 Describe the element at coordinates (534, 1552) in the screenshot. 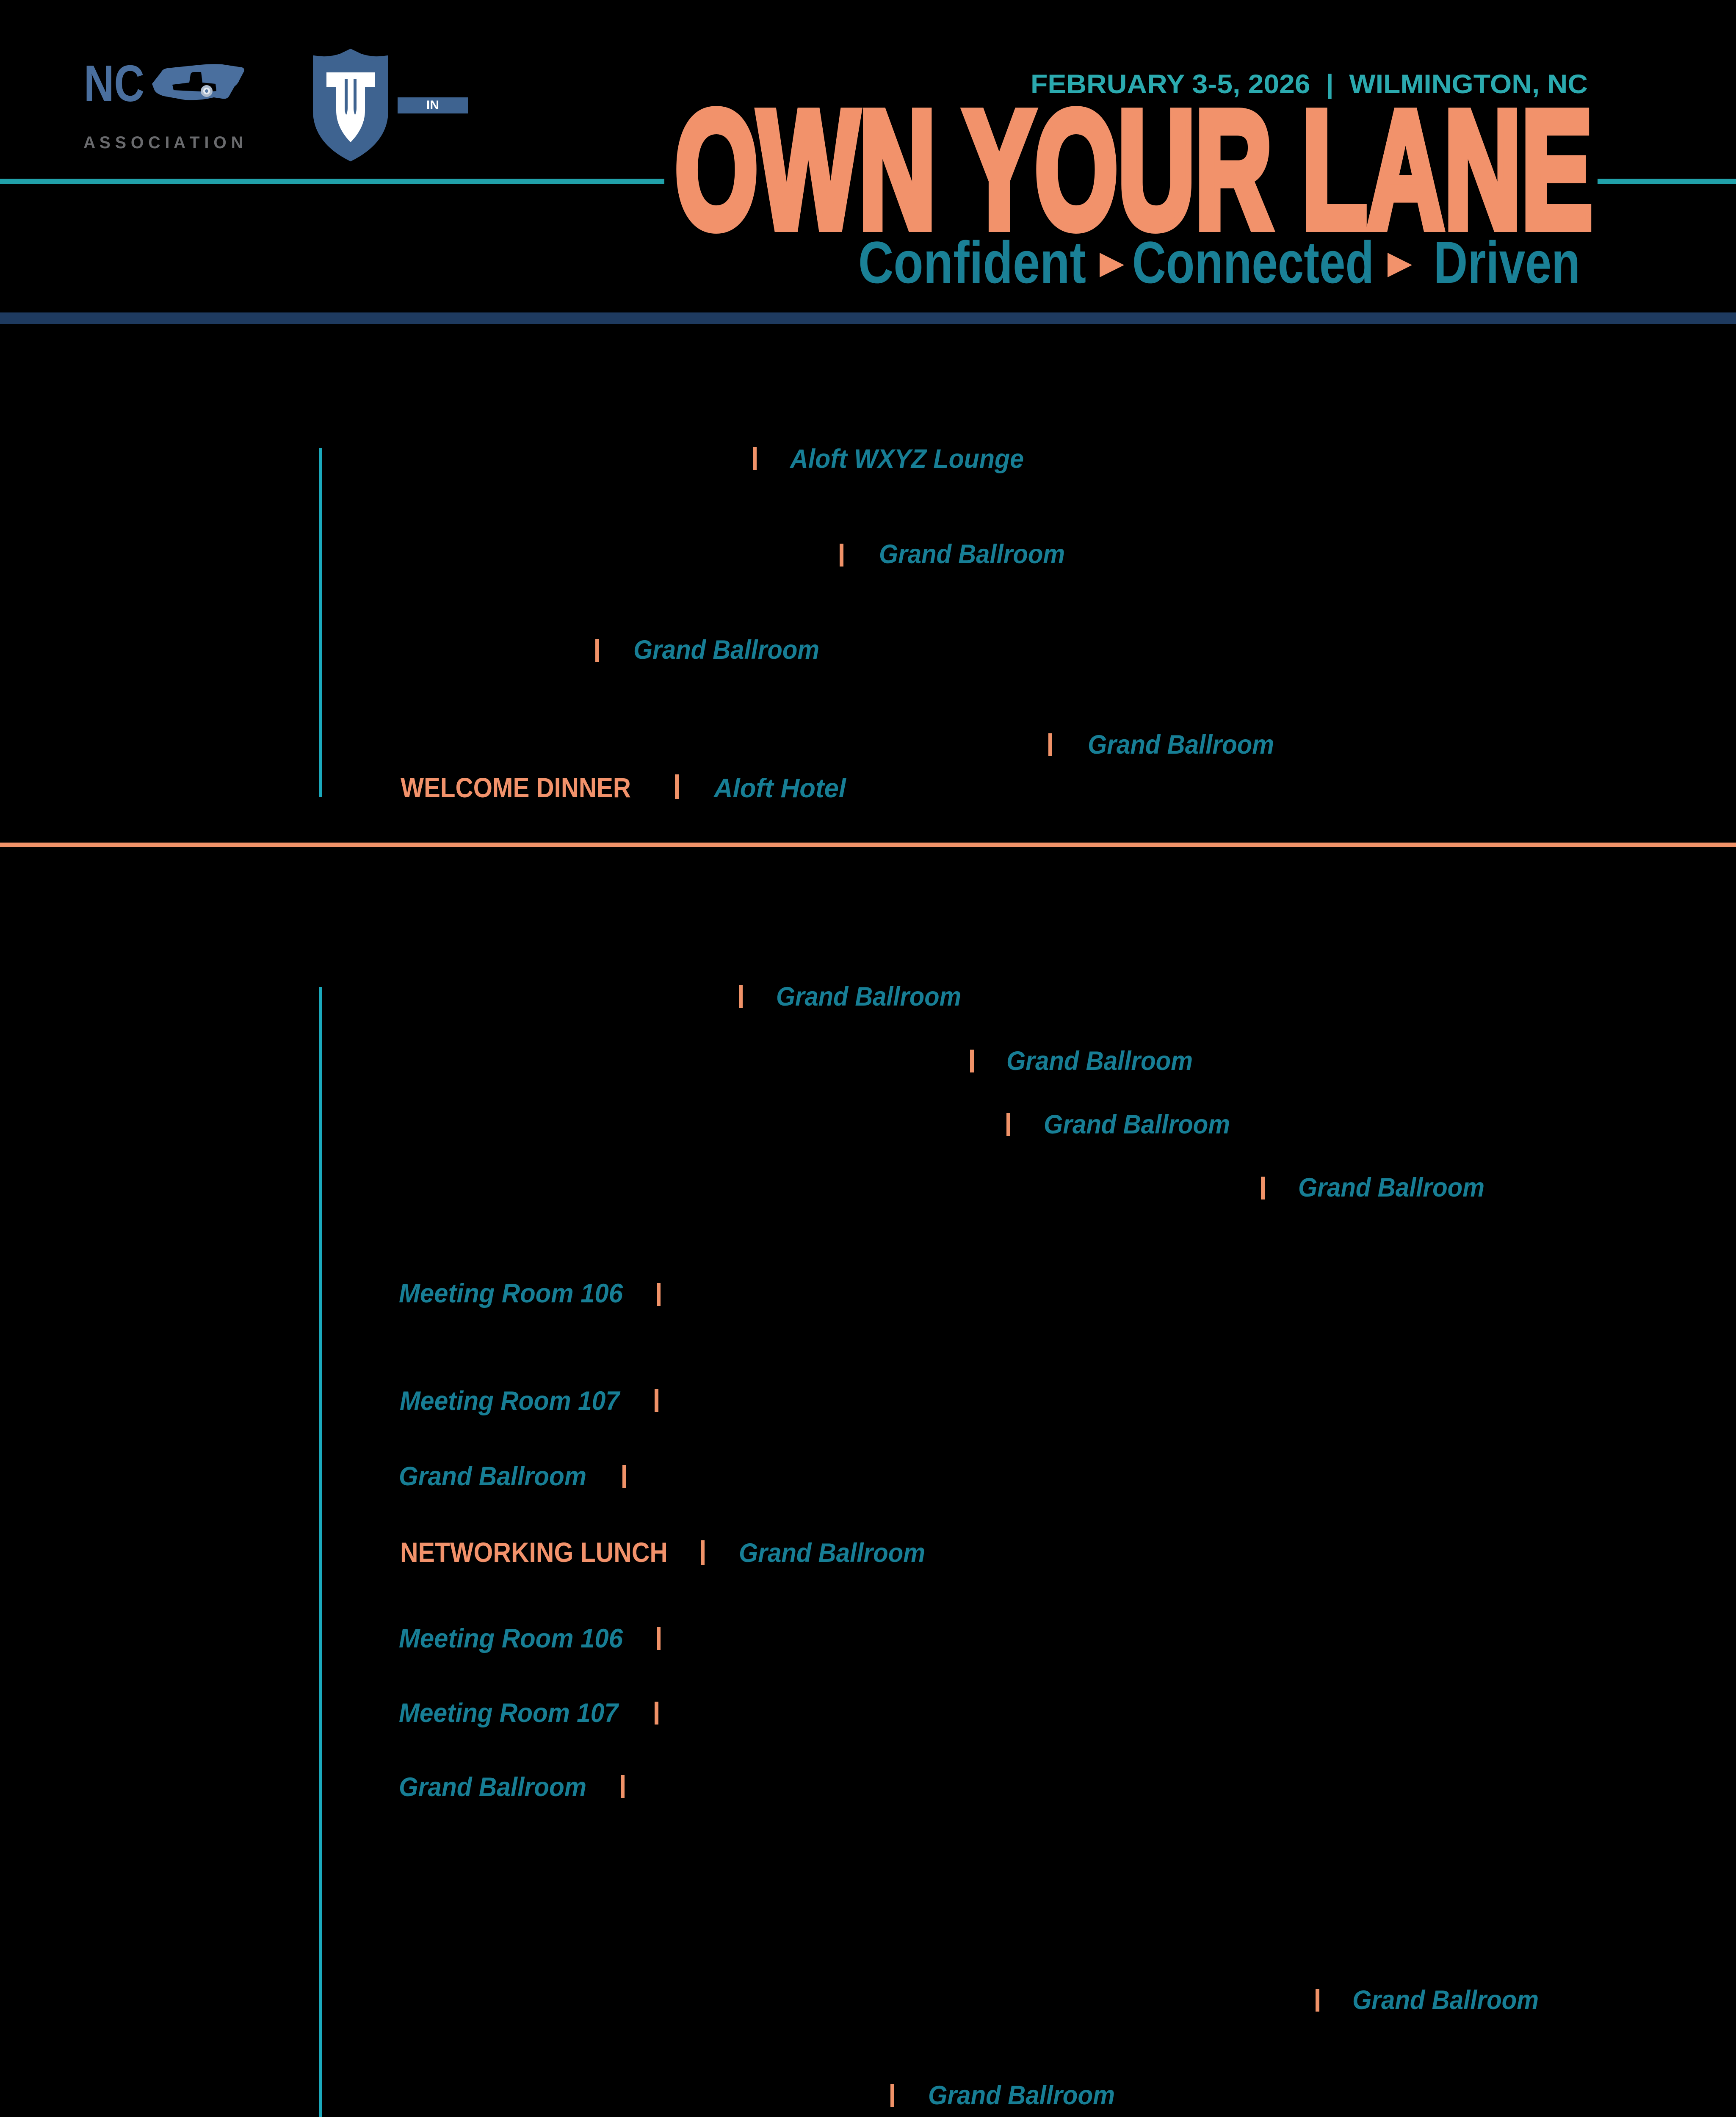

I see `svg-text: NETWORKING LUNCH` at that location.